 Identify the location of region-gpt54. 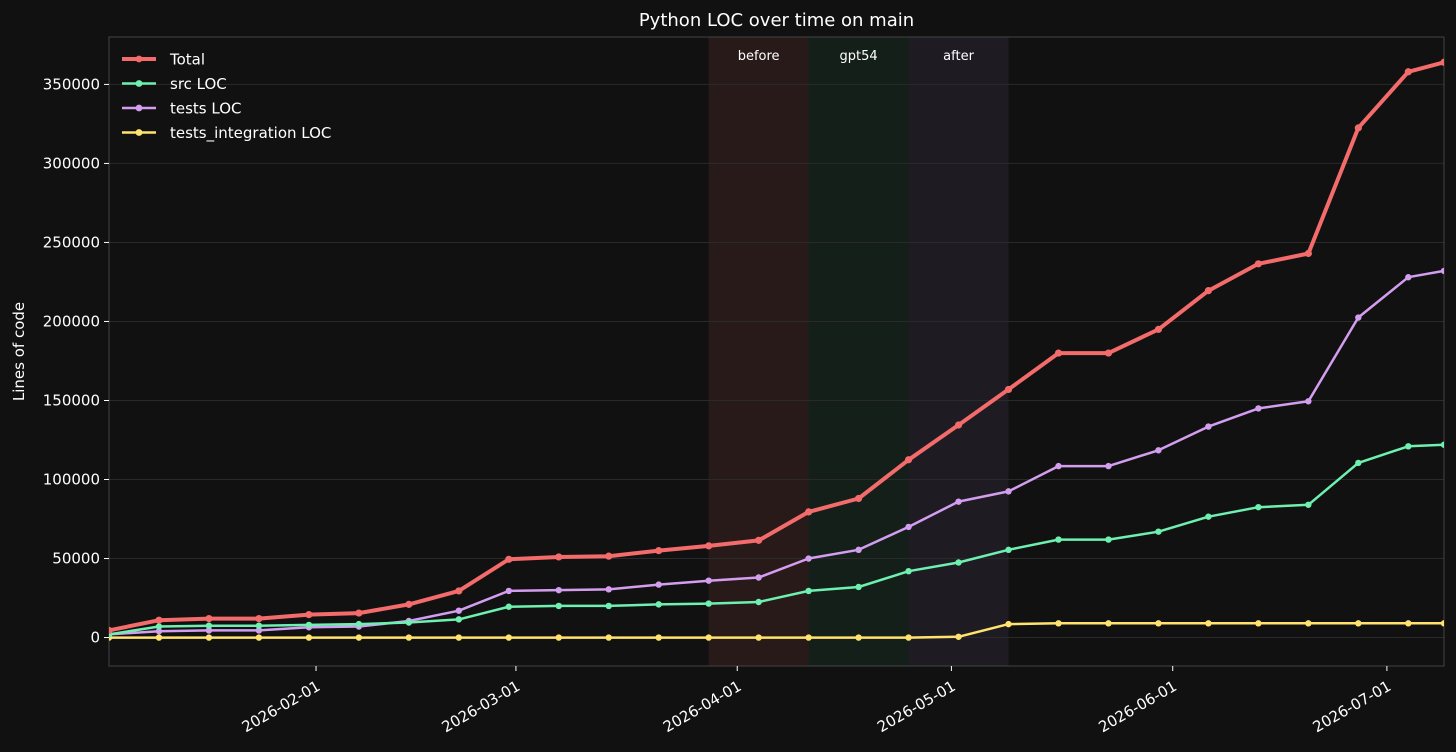
(858, 351).